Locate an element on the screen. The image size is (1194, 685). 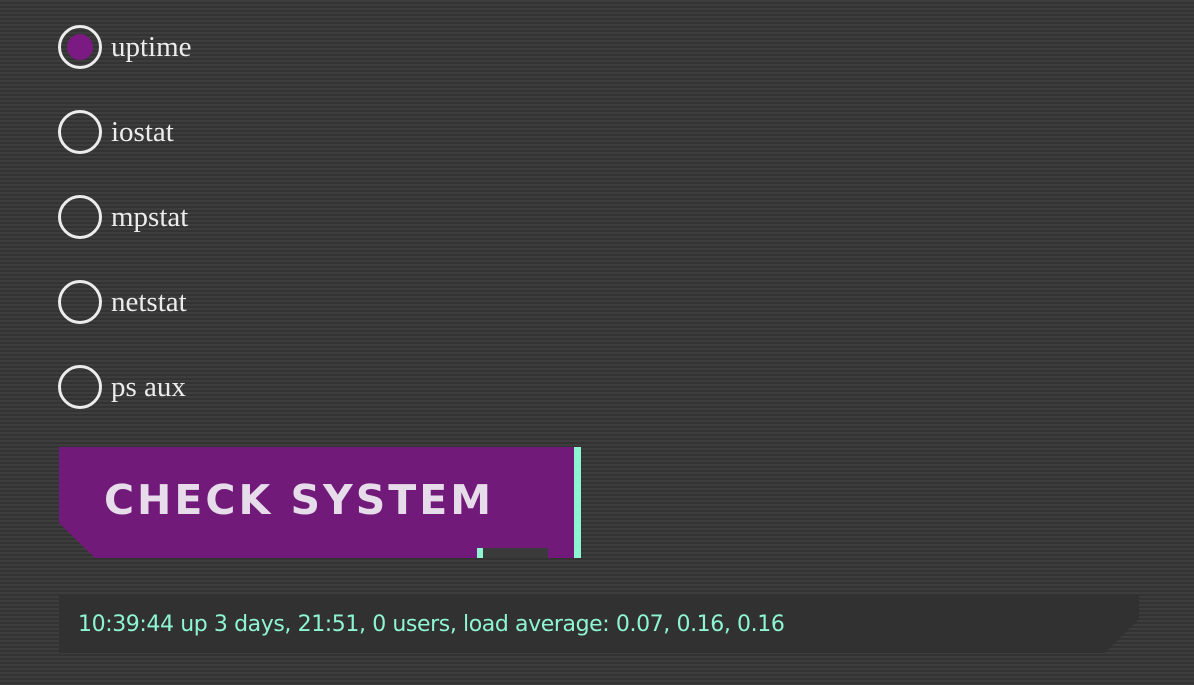
radio-selected-dot is located at coordinates (80, 47).